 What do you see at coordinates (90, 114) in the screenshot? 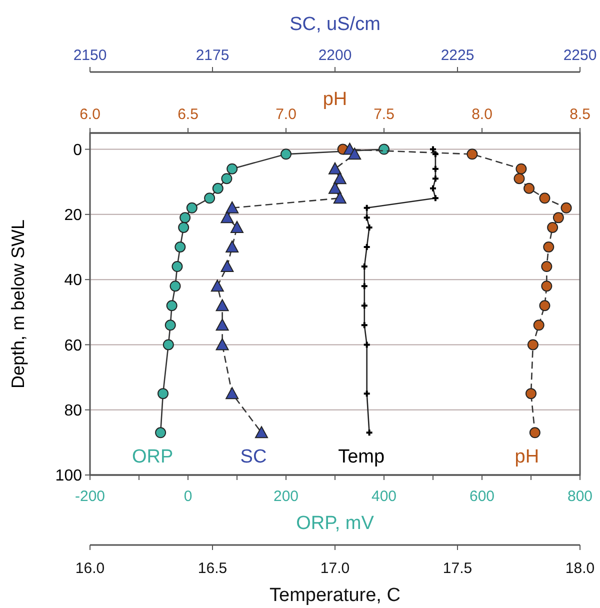
I see `x2-tick-label: 6.0` at bounding box center [90, 114].